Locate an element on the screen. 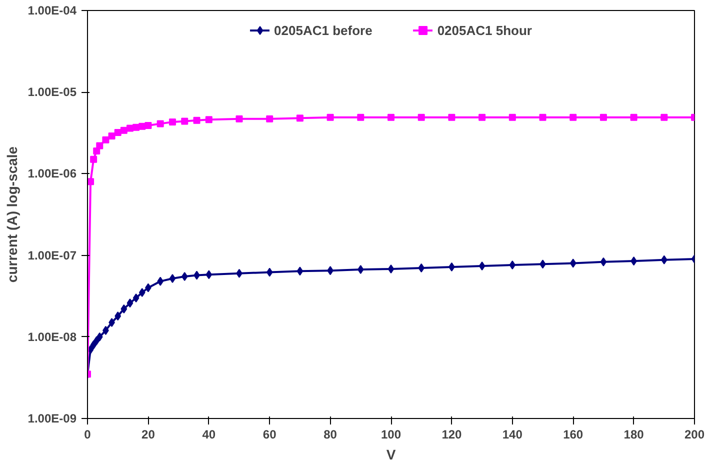 The height and width of the screenshot is (472, 718). y-tick-label: 1.00E-06 is located at coordinates (52, 173).